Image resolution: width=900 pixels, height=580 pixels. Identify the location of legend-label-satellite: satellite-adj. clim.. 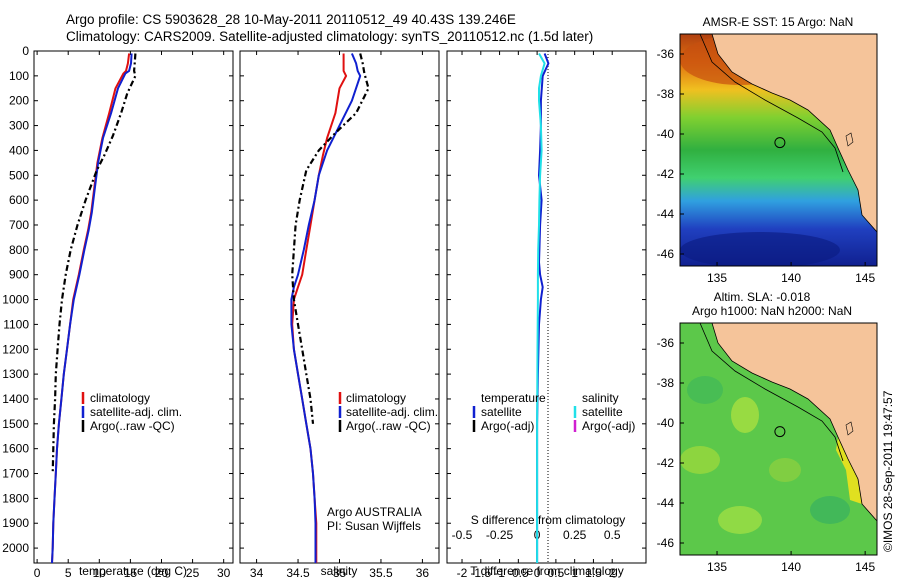
(392, 412).